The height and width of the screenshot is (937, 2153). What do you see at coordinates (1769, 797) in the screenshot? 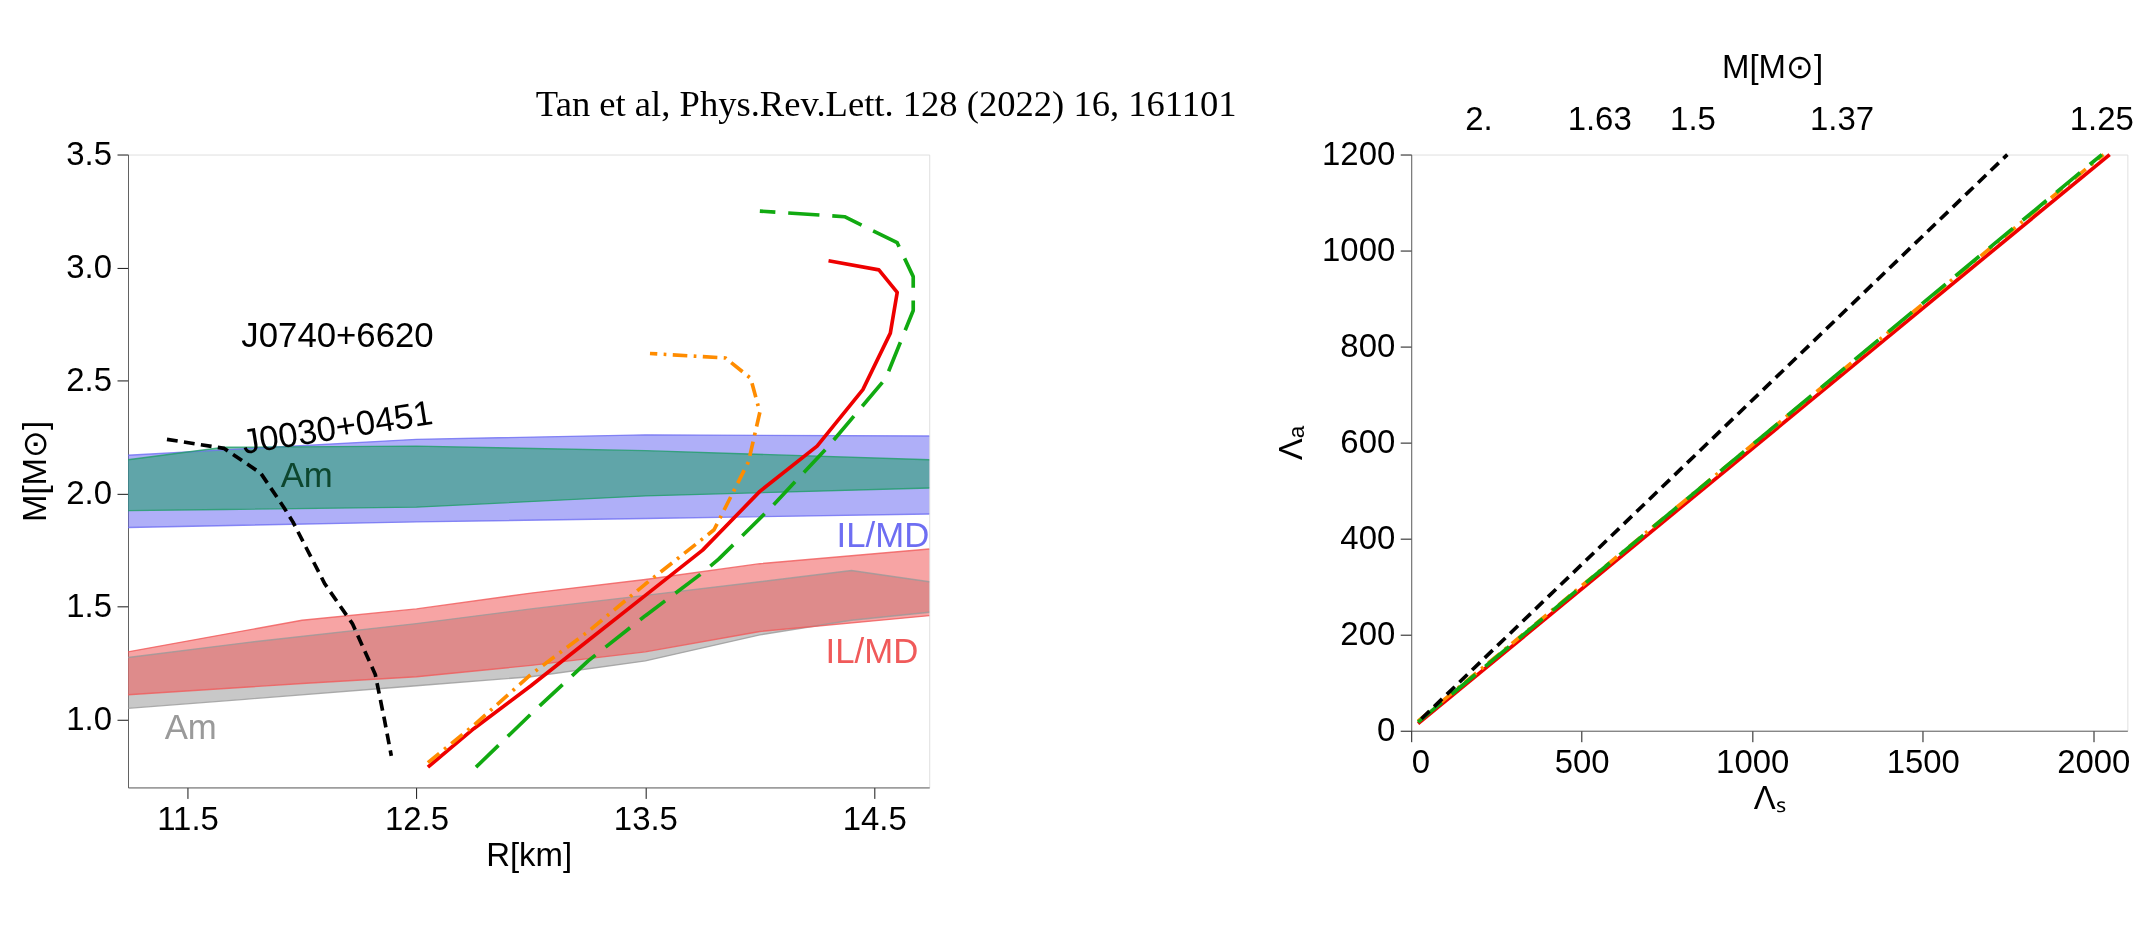
I see `x-axis-title: Λₛ` at bounding box center [1769, 797].